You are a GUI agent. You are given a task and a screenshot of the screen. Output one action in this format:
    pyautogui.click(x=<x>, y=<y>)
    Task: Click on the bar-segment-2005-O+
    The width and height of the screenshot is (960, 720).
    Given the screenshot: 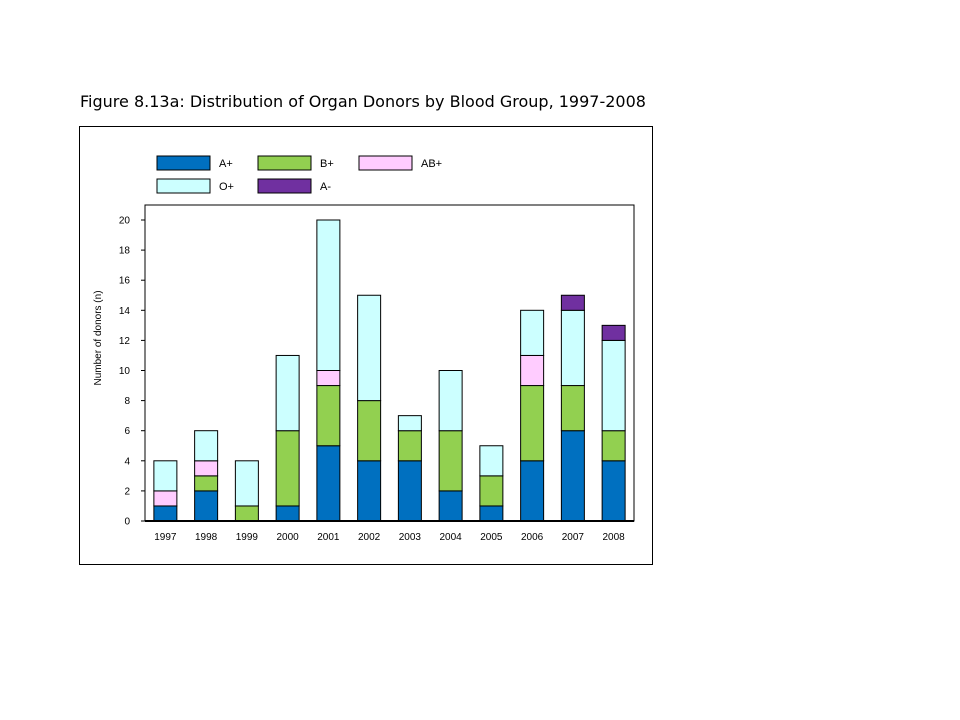 What is the action you would take?
    pyautogui.click(x=491, y=461)
    